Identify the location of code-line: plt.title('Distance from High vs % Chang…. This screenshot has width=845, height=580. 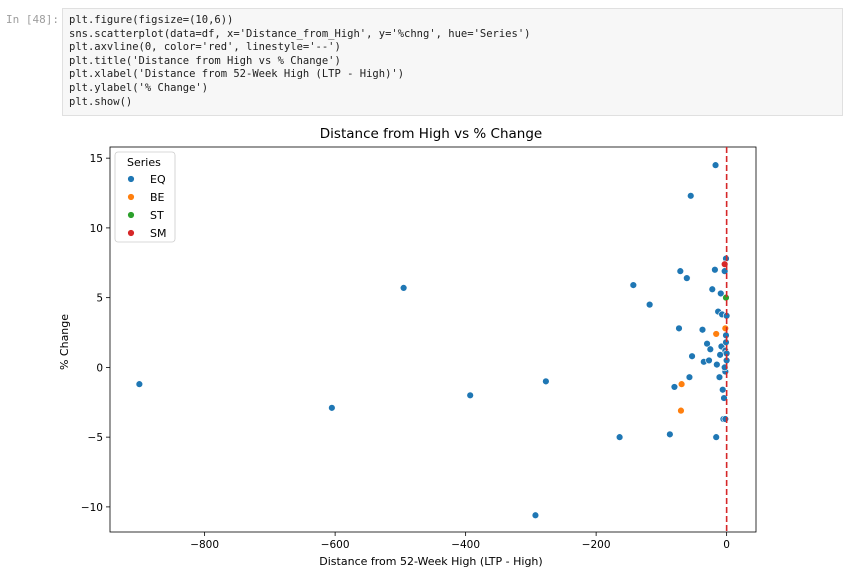
(205, 60).